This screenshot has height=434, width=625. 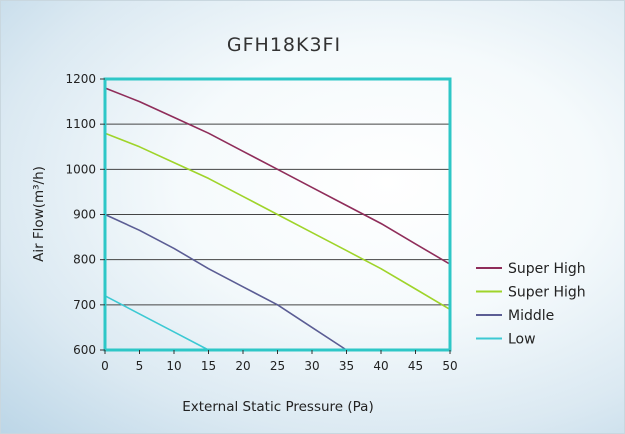 What do you see at coordinates (173, 366) in the screenshot?
I see `x-tick-label: 10` at bounding box center [173, 366].